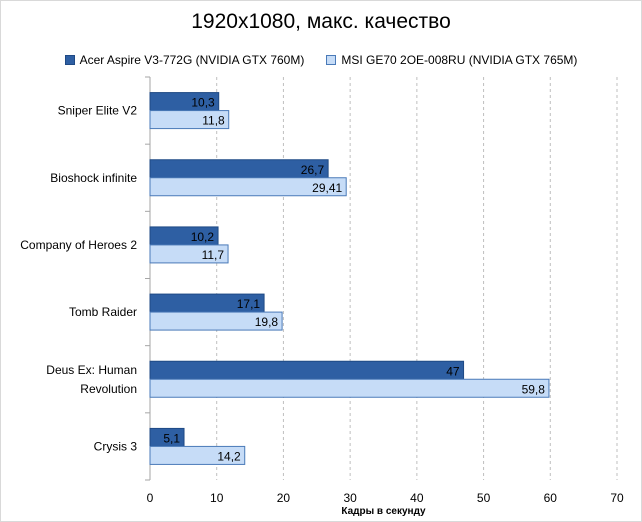 The image size is (642, 522). I want to click on legend-item-series-1: Acer Aspire V3-772G (NVIDIA GTX 760M), so click(184, 60).